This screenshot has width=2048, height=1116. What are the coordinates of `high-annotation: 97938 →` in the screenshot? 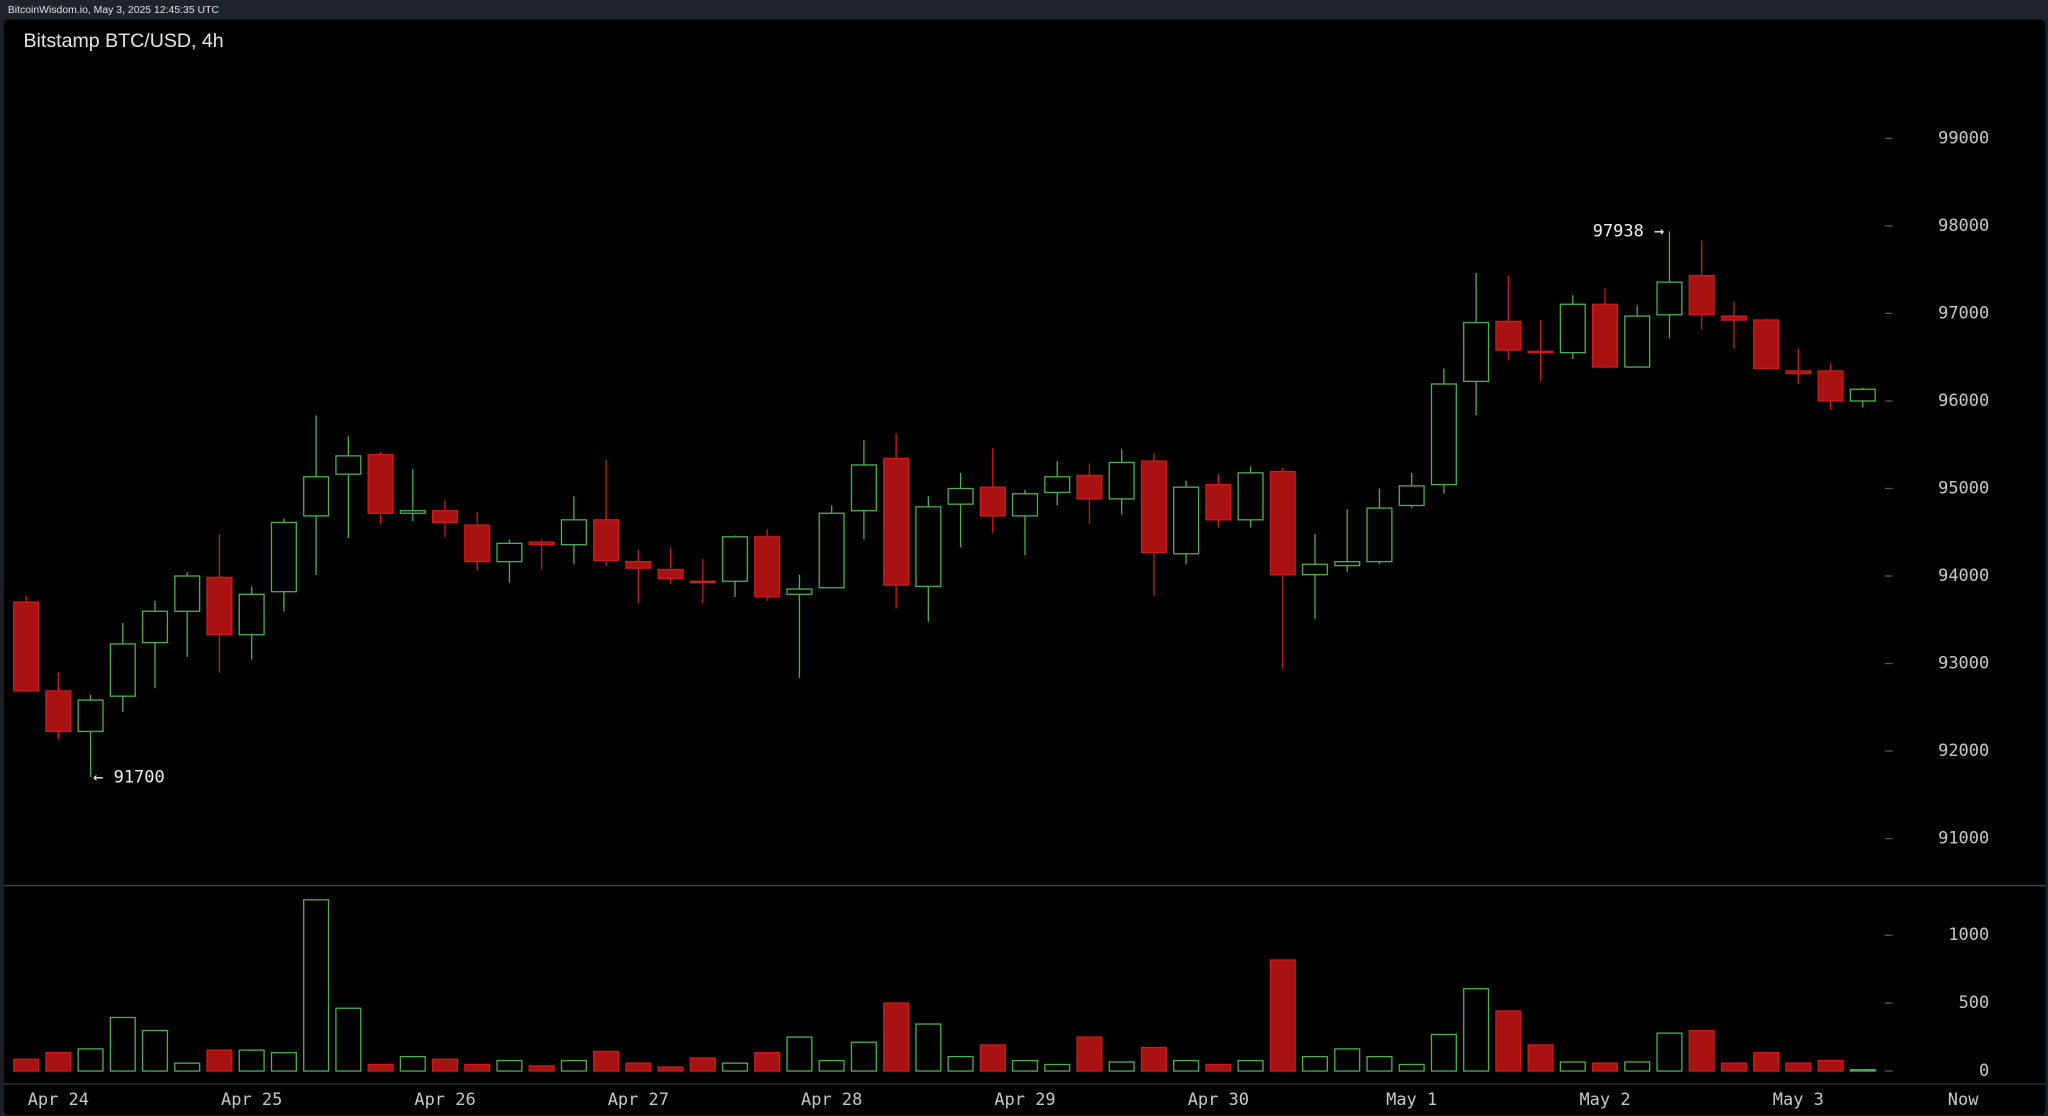 It's located at (1629, 231).